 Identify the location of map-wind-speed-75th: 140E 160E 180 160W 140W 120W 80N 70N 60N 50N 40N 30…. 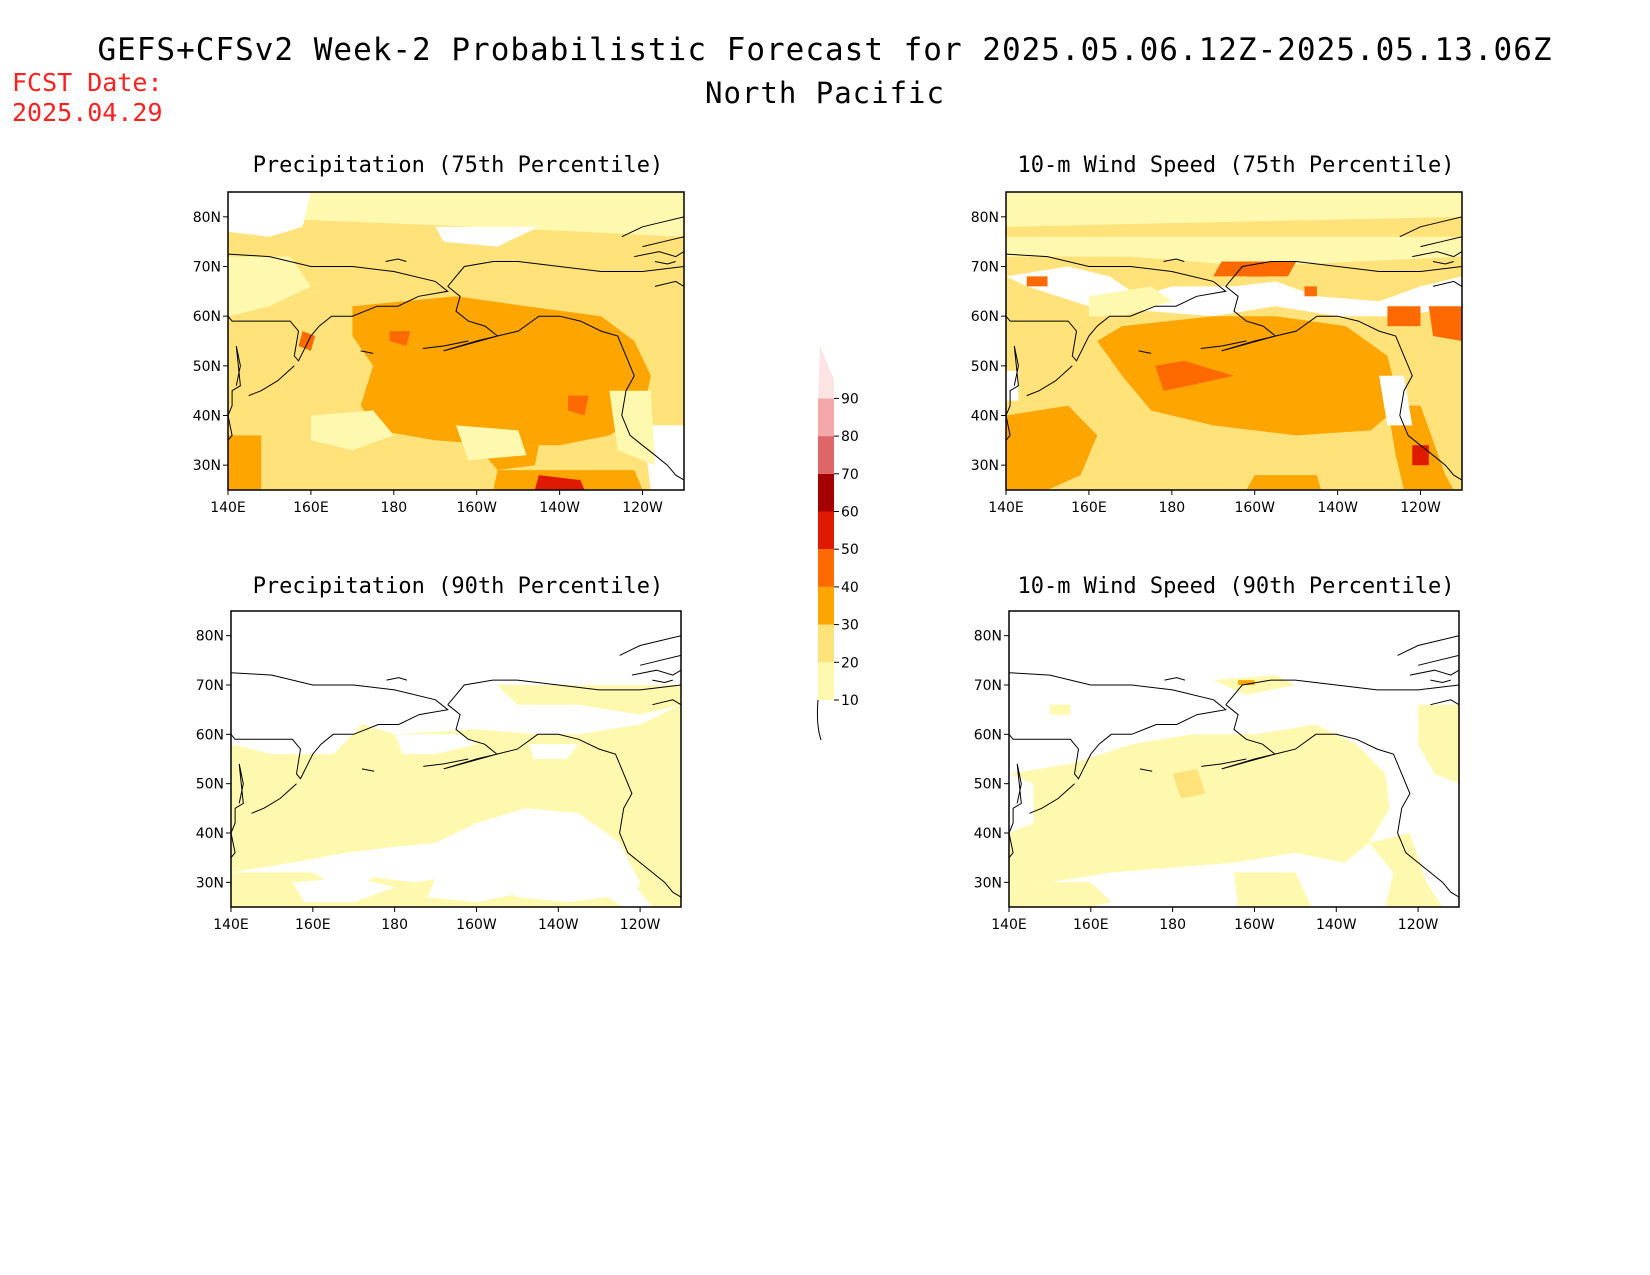
(1217, 353).